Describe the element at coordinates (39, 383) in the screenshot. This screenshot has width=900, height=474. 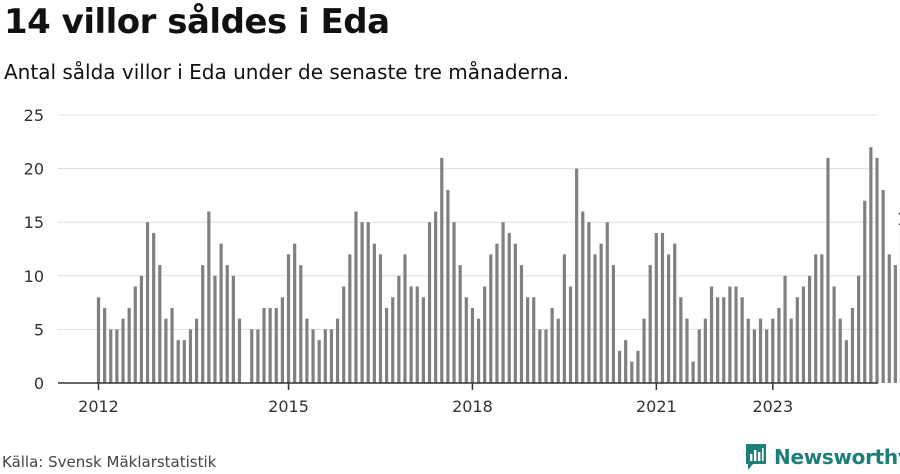
I see `y-tick-label: 0` at that location.